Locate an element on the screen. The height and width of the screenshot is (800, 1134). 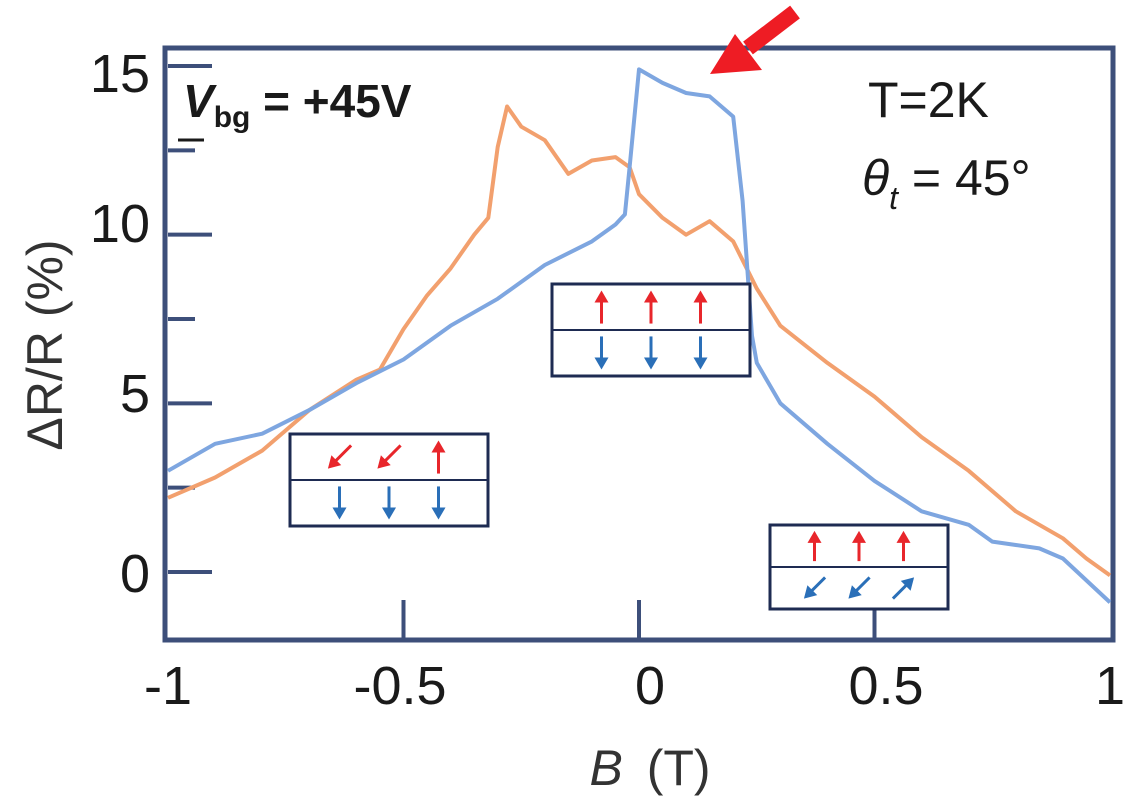
y-axis-title: ΔR/R (%) is located at coordinates (45, 344).